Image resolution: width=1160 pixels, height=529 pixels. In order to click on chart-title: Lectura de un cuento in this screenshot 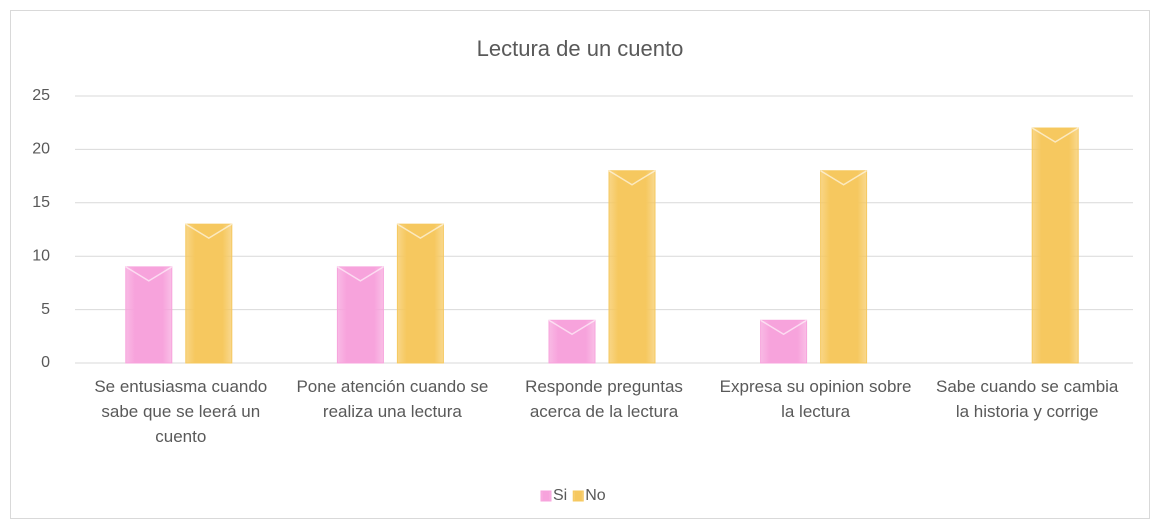, I will do `click(580, 48)`.